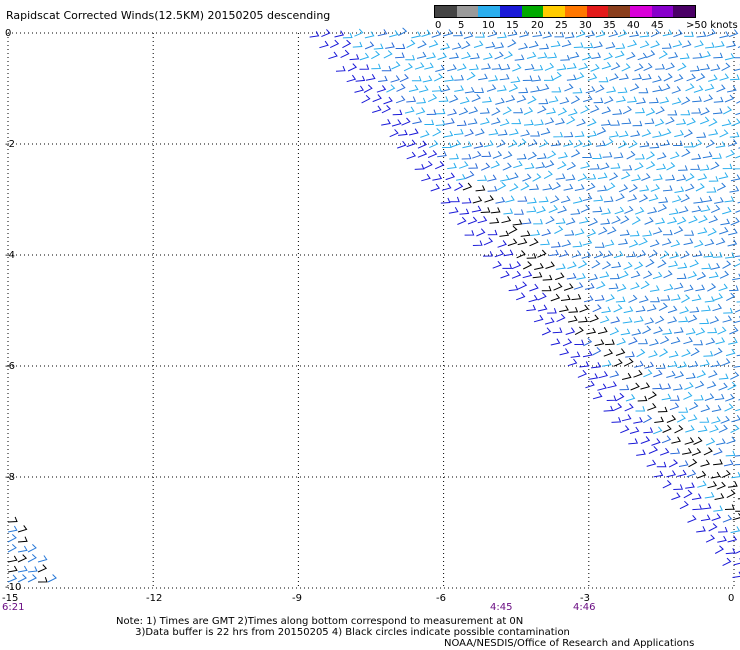  Describe the element at coordinates (731, 598) in the screenshot. I see `x-tick-0: 0` at that location.